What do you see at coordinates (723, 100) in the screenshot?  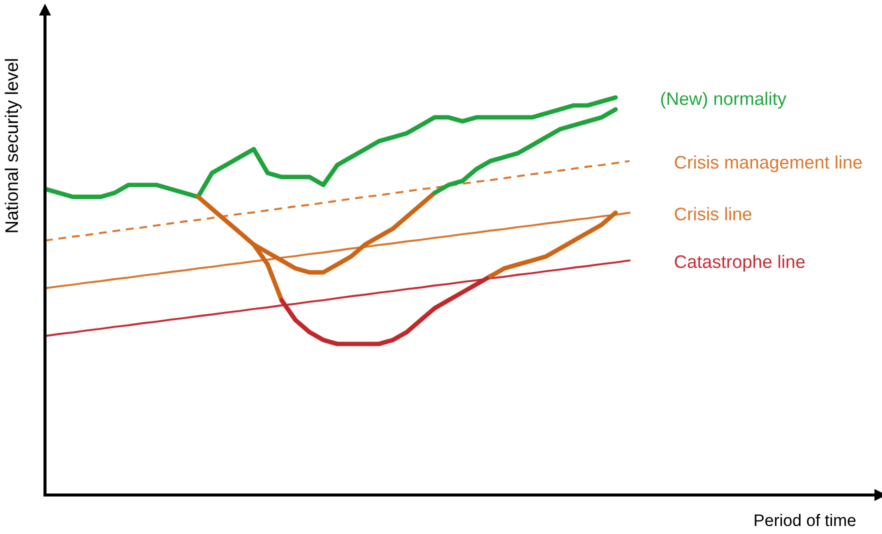 I see `text: (New) normality` at bounding box center [723, 100].